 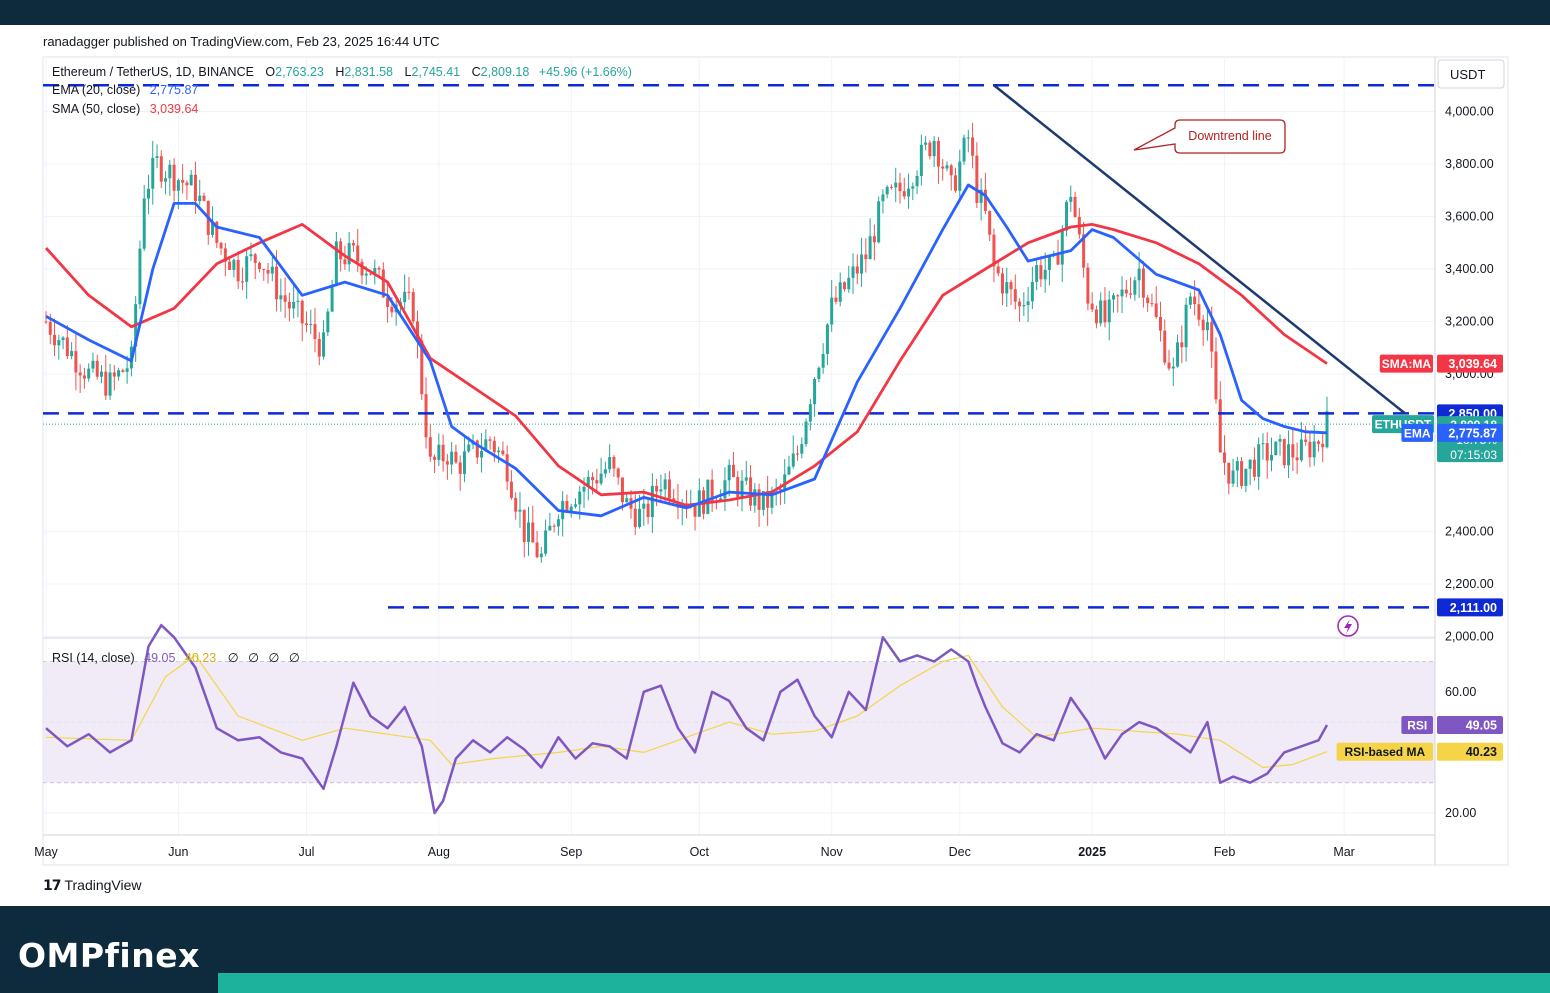 What do you see at coordinates (476, 72) in the screenshot?
I see `close-label: C` at bounding box center [476, 72].